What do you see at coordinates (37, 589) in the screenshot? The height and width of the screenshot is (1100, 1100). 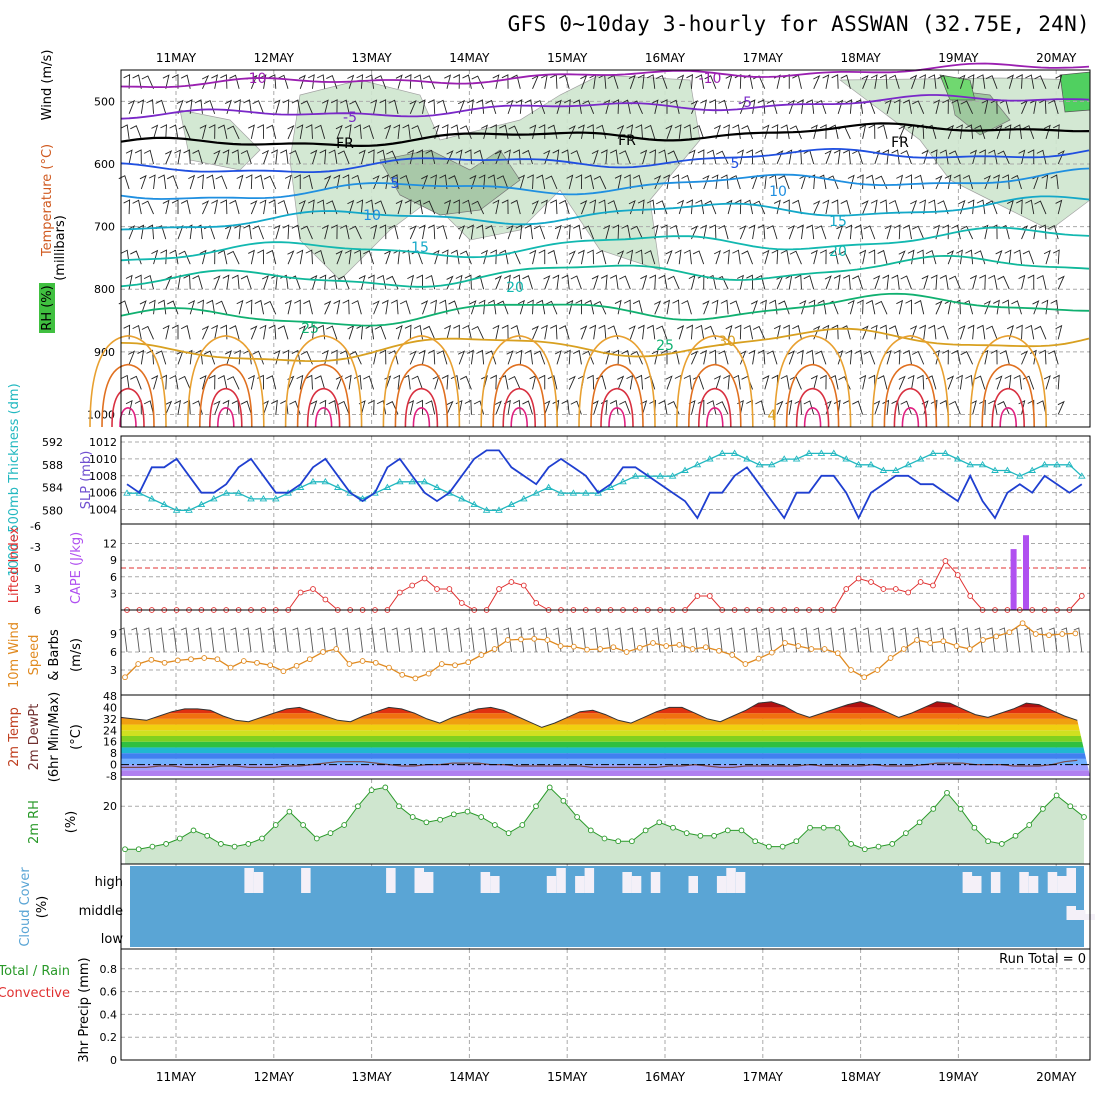 I see `lifted-tick-label: 3` at bounding box center [37, 589].